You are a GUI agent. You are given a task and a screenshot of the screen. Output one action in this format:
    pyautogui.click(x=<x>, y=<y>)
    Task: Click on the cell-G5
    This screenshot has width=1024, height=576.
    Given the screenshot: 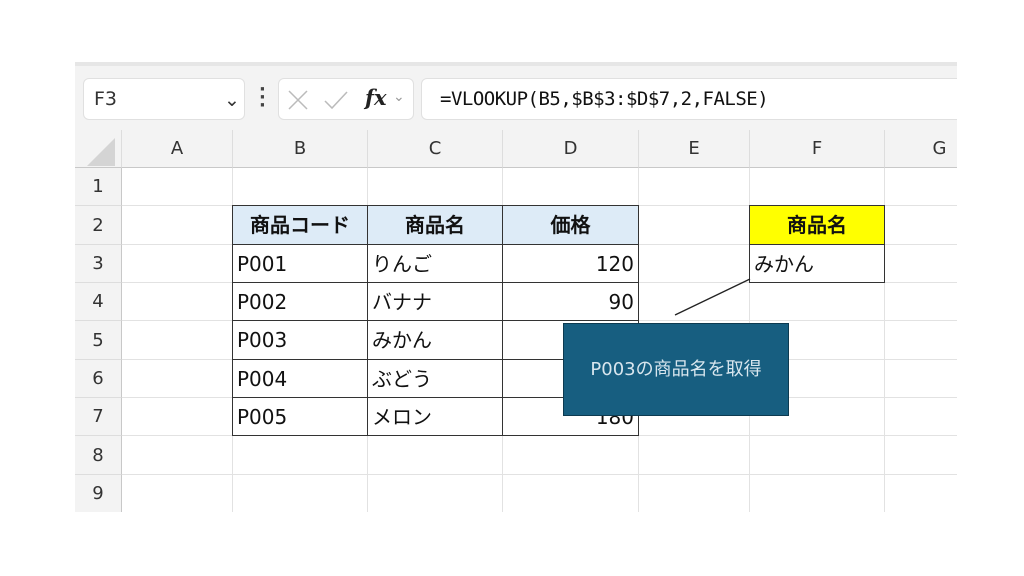 What is the action you would take?
    pyautogui.click(x=921, y=340)
    